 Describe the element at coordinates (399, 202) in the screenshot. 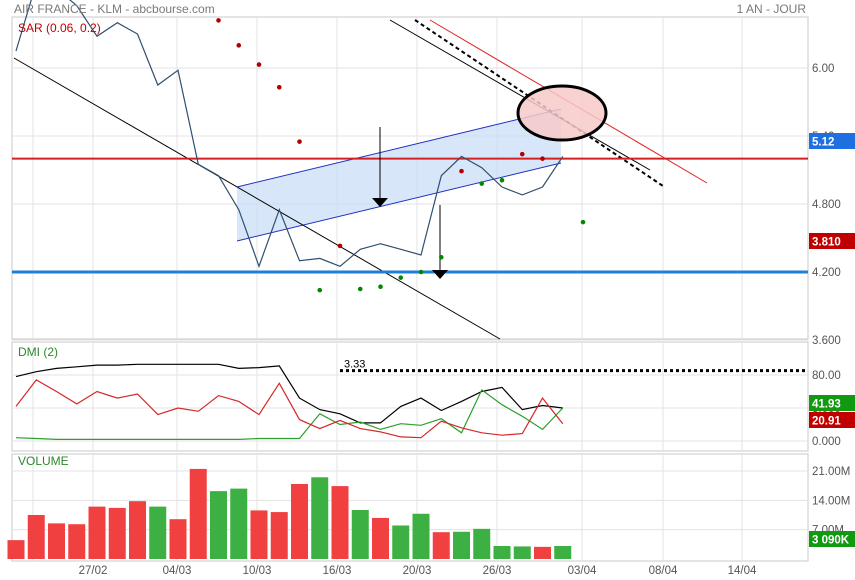

I see `channel-lower-line` at that location.